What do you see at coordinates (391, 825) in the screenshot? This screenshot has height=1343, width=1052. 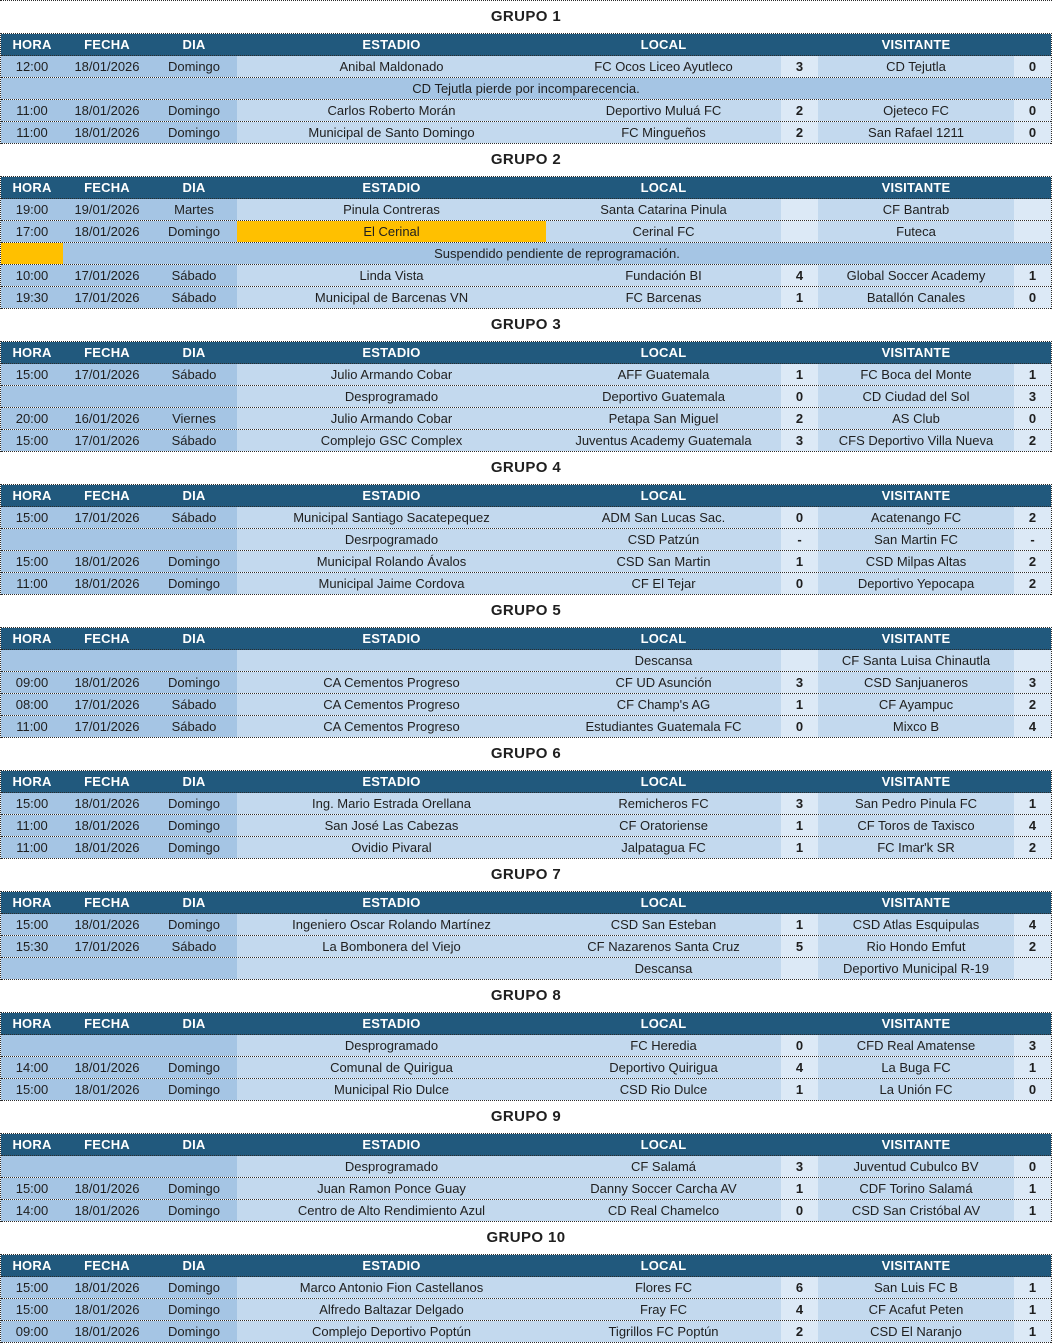 I see `cell-estadio: San José Las Cabezas` at bounding box center [391, 825].